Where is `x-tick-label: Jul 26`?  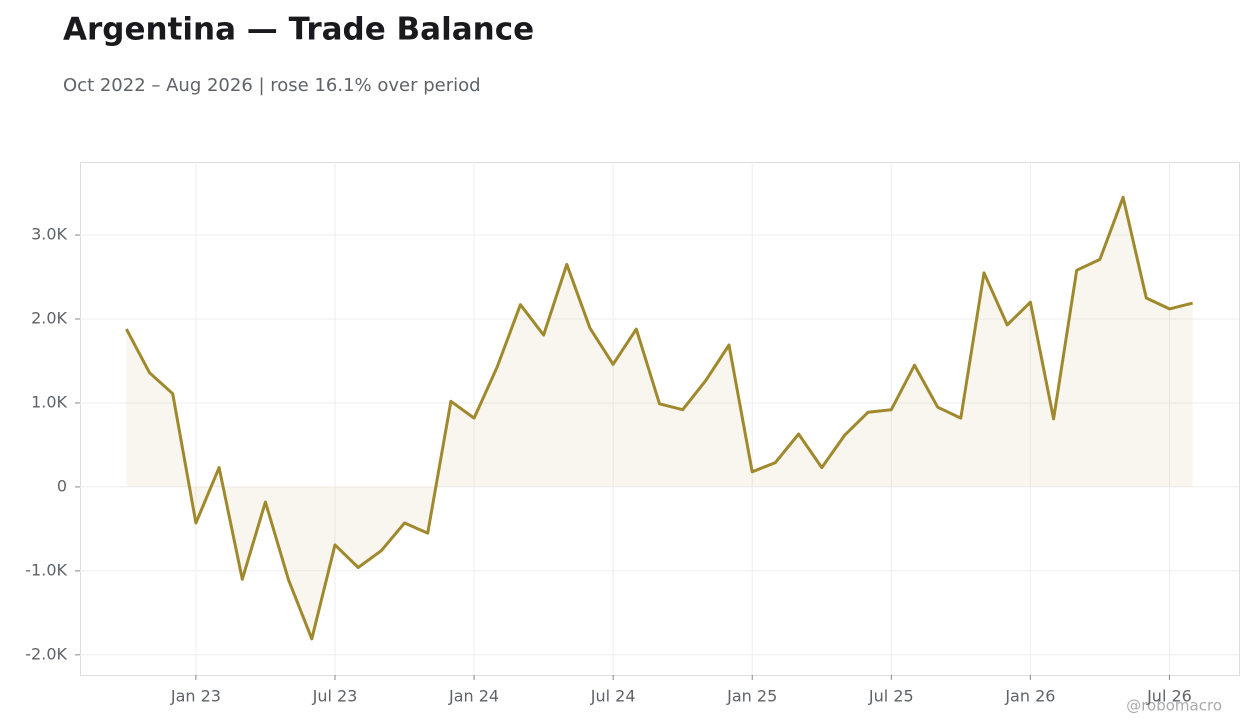
x-tick-label: Jul 26 is located at coordinates (1169, 696).